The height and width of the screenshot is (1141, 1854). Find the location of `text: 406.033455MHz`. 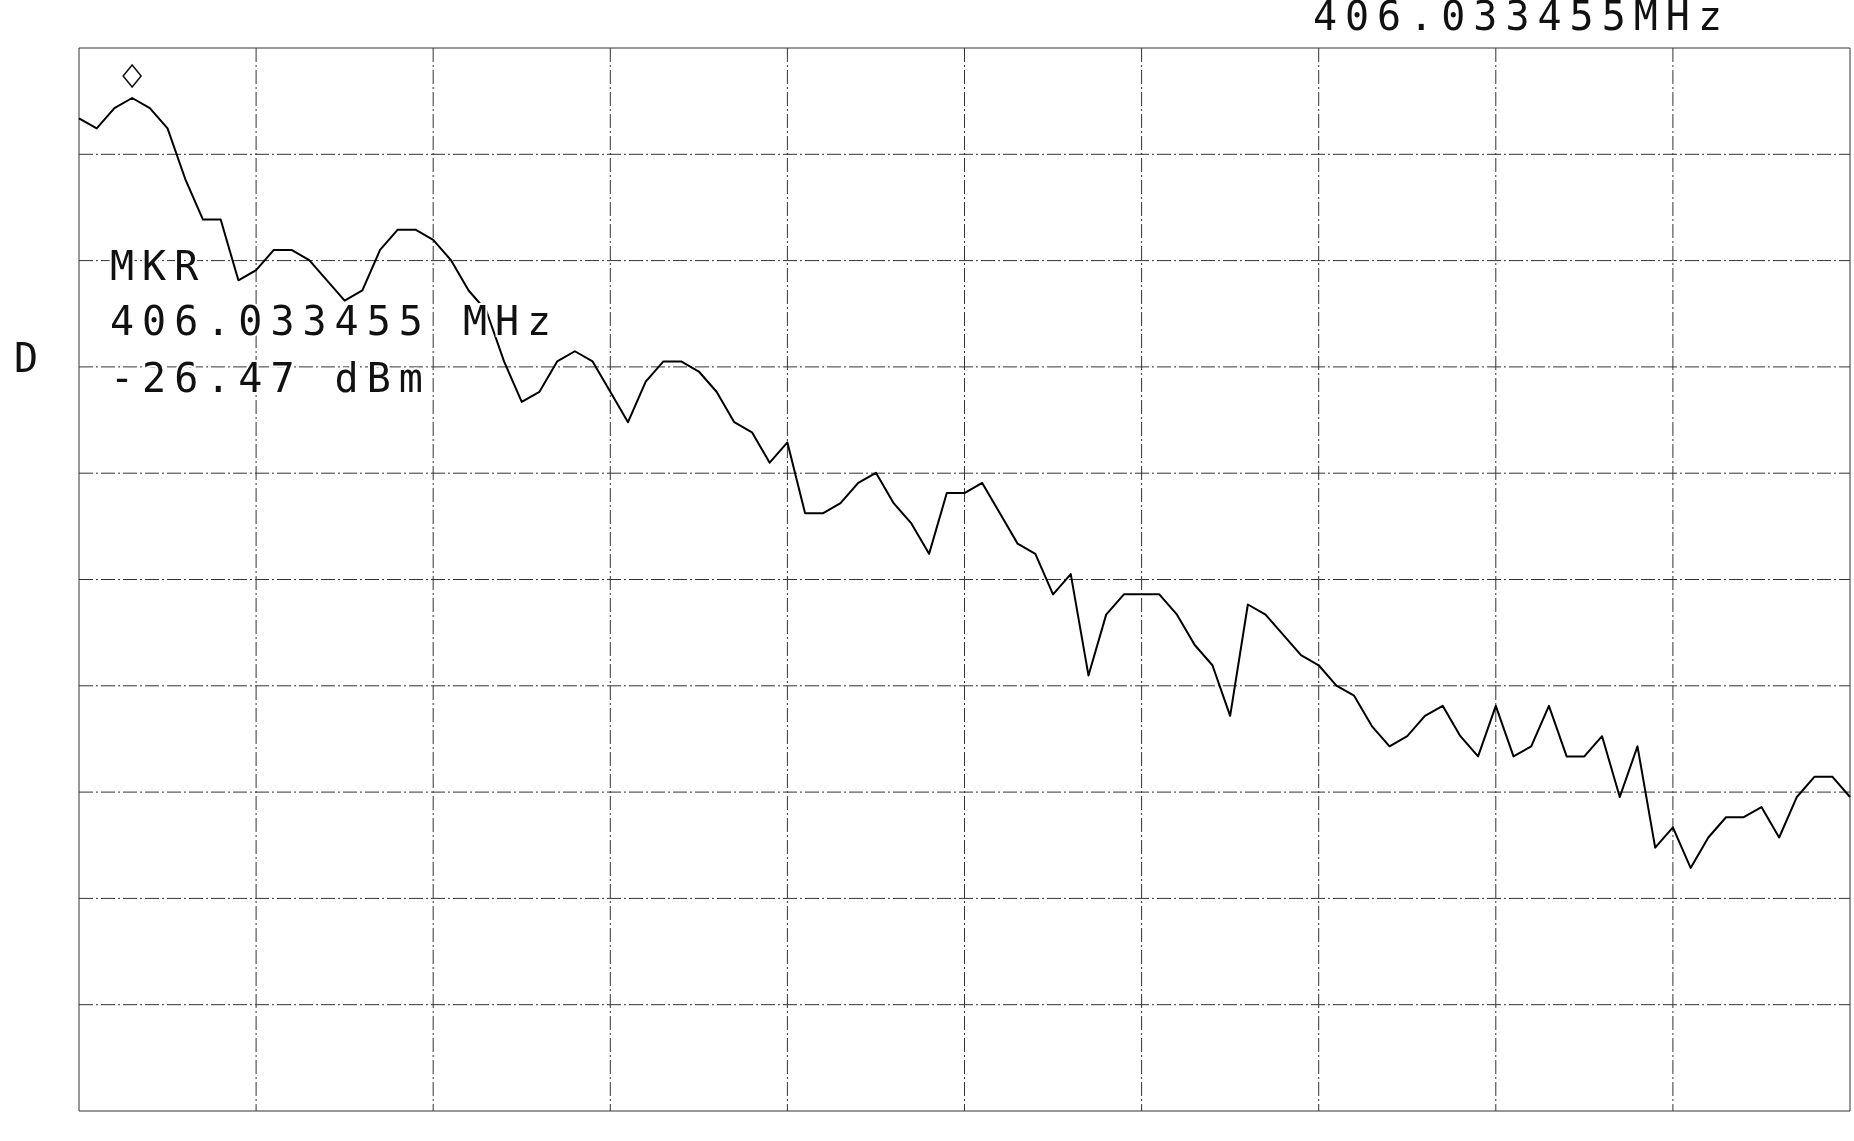

text: 406.033455MHz is located at coordinates (1521, 19).